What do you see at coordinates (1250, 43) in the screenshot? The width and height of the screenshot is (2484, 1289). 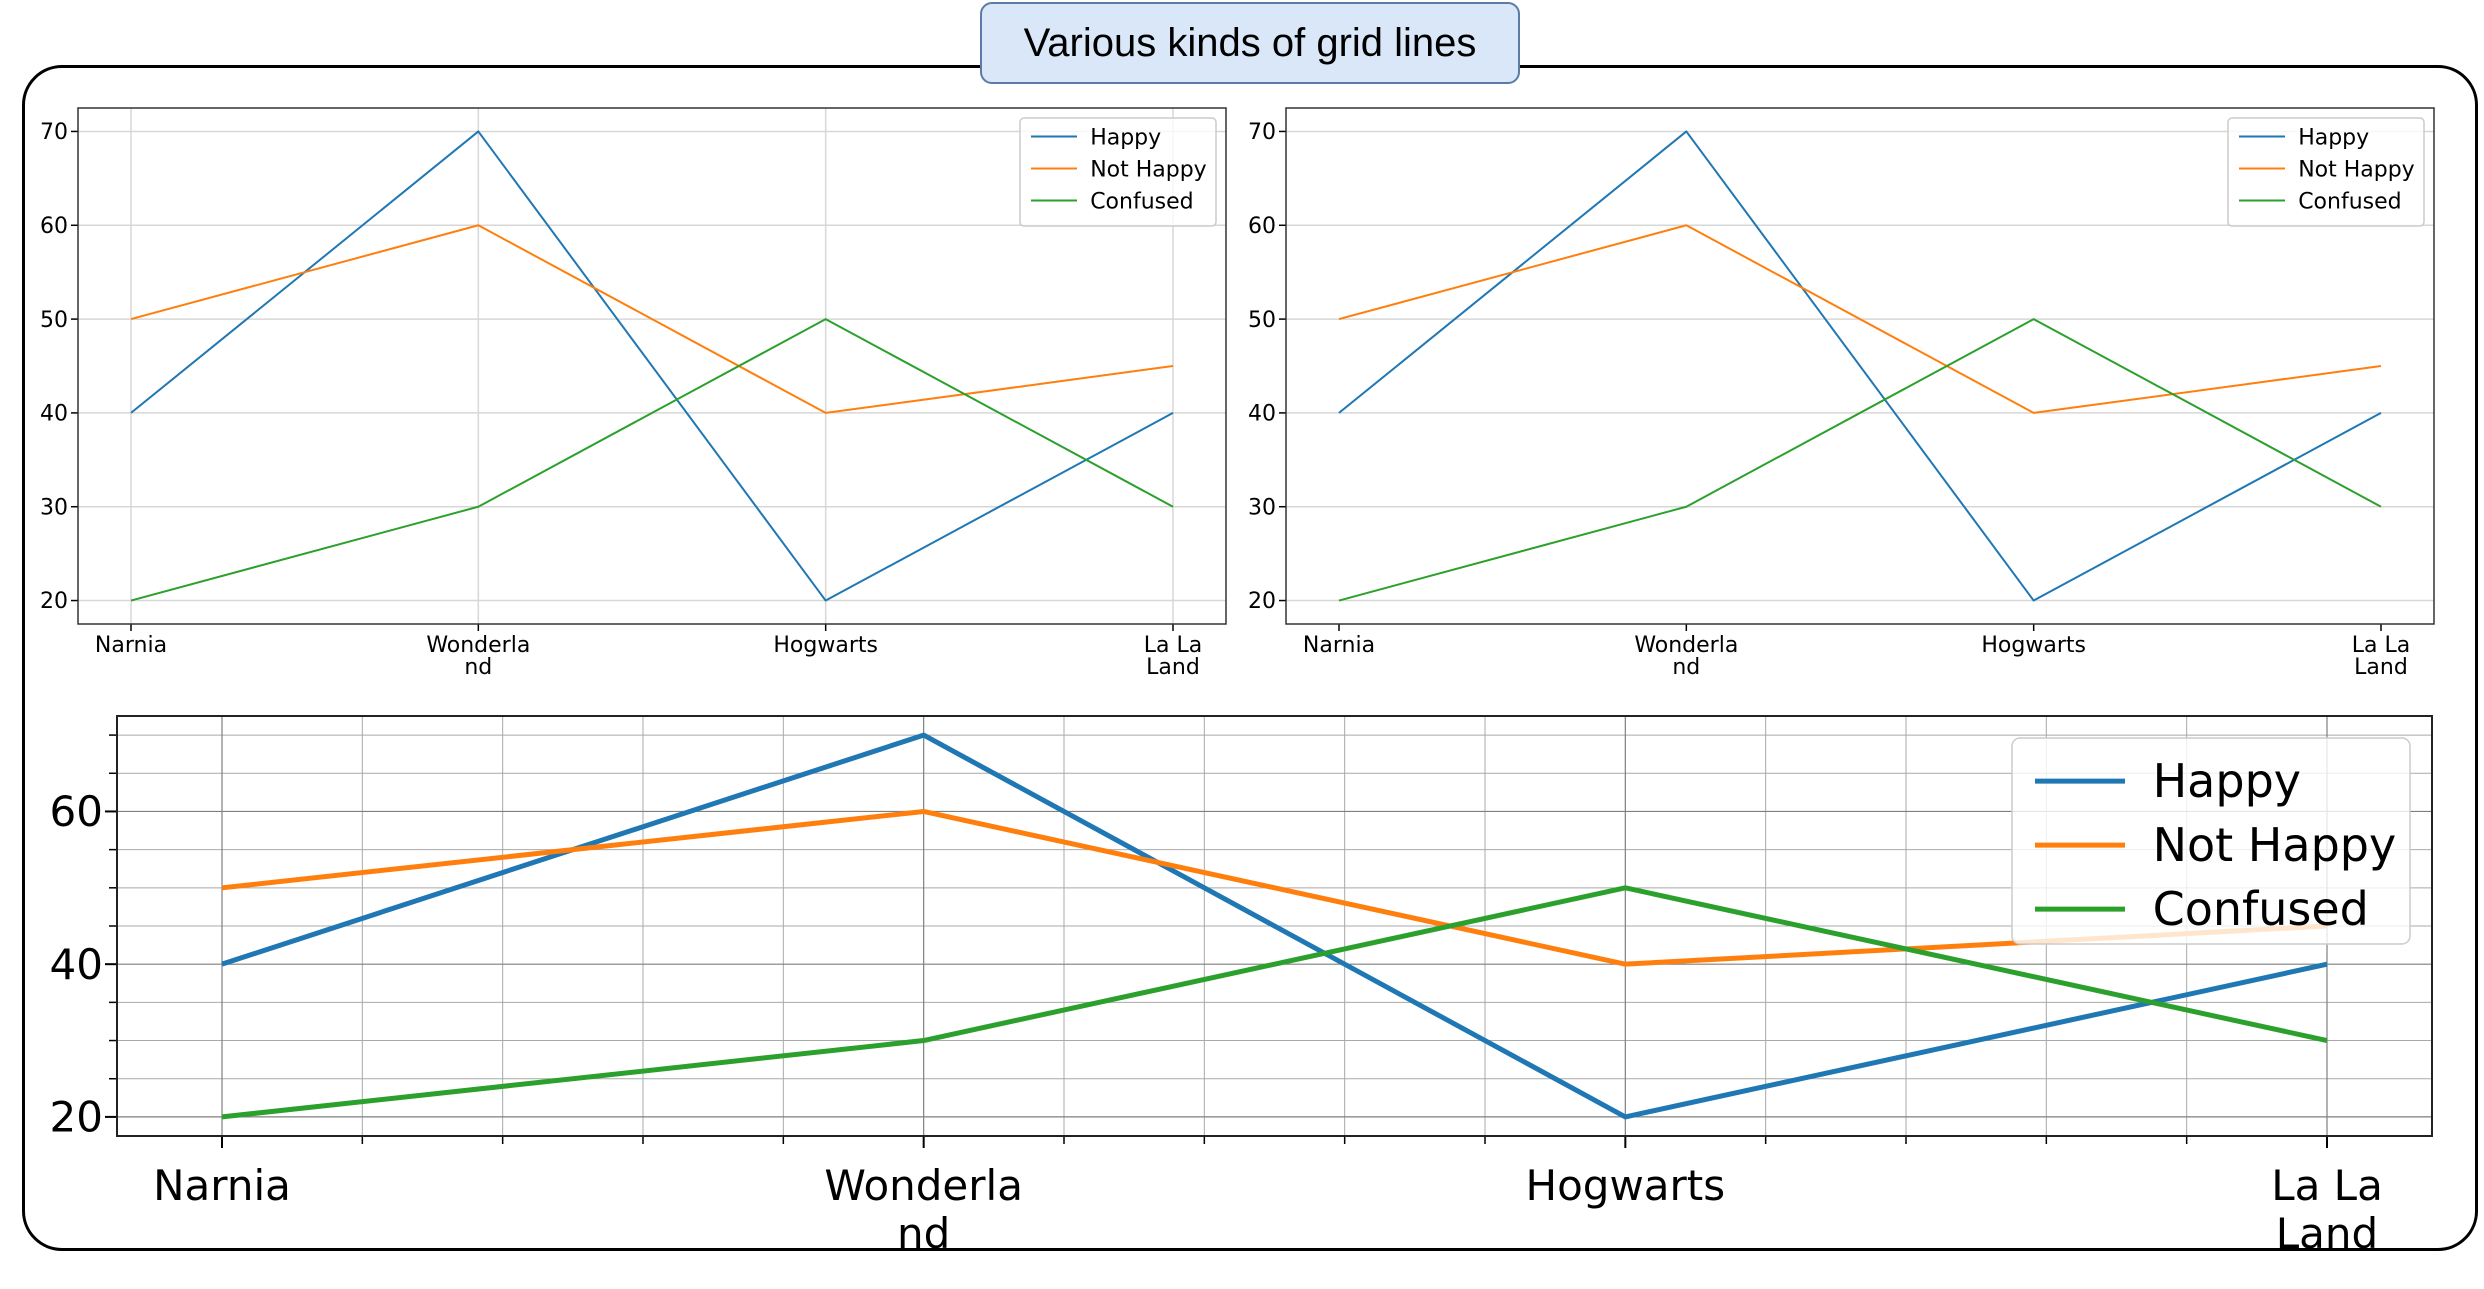 I see `page-title: Various kinds of grid lines` at bounding box center [1250, 43].